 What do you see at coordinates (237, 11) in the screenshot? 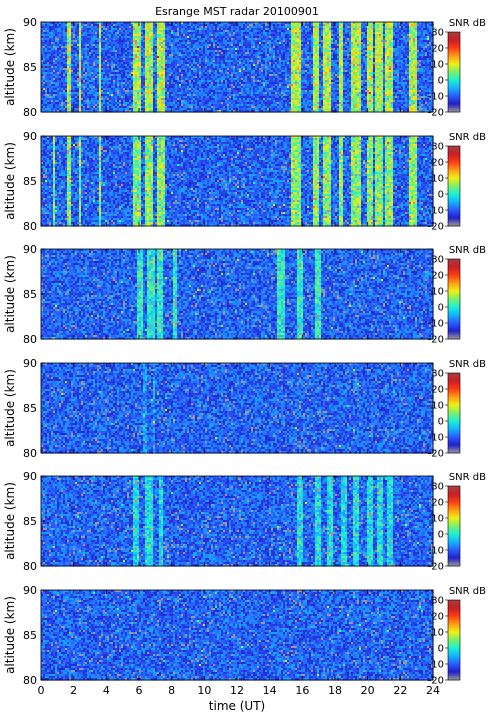
I see `figure-title: Esrange MST radar 20100901` at bounding box center [237, 11].